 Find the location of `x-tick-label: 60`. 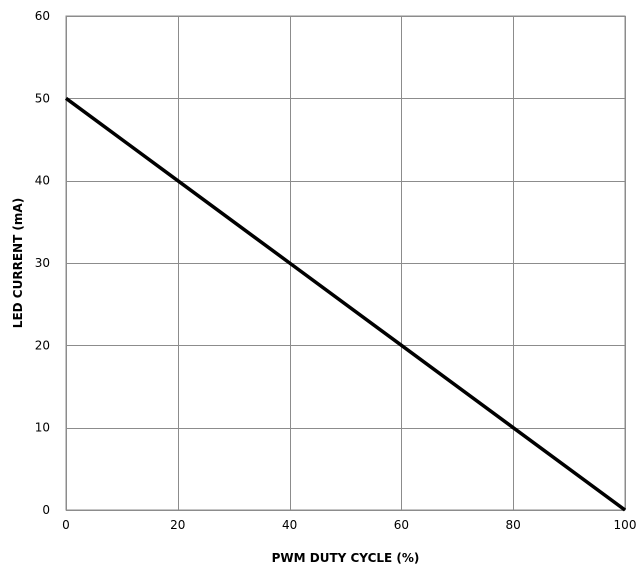

x-tick-label: 60 is located at coordinates (401, 525).